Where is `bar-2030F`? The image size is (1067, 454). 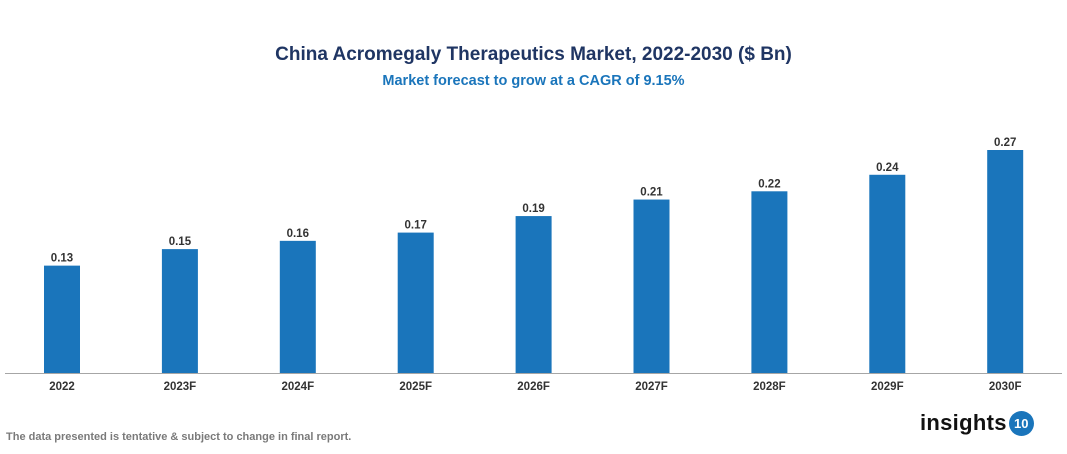
bar-2030F is located at coordinates (1005, 261).